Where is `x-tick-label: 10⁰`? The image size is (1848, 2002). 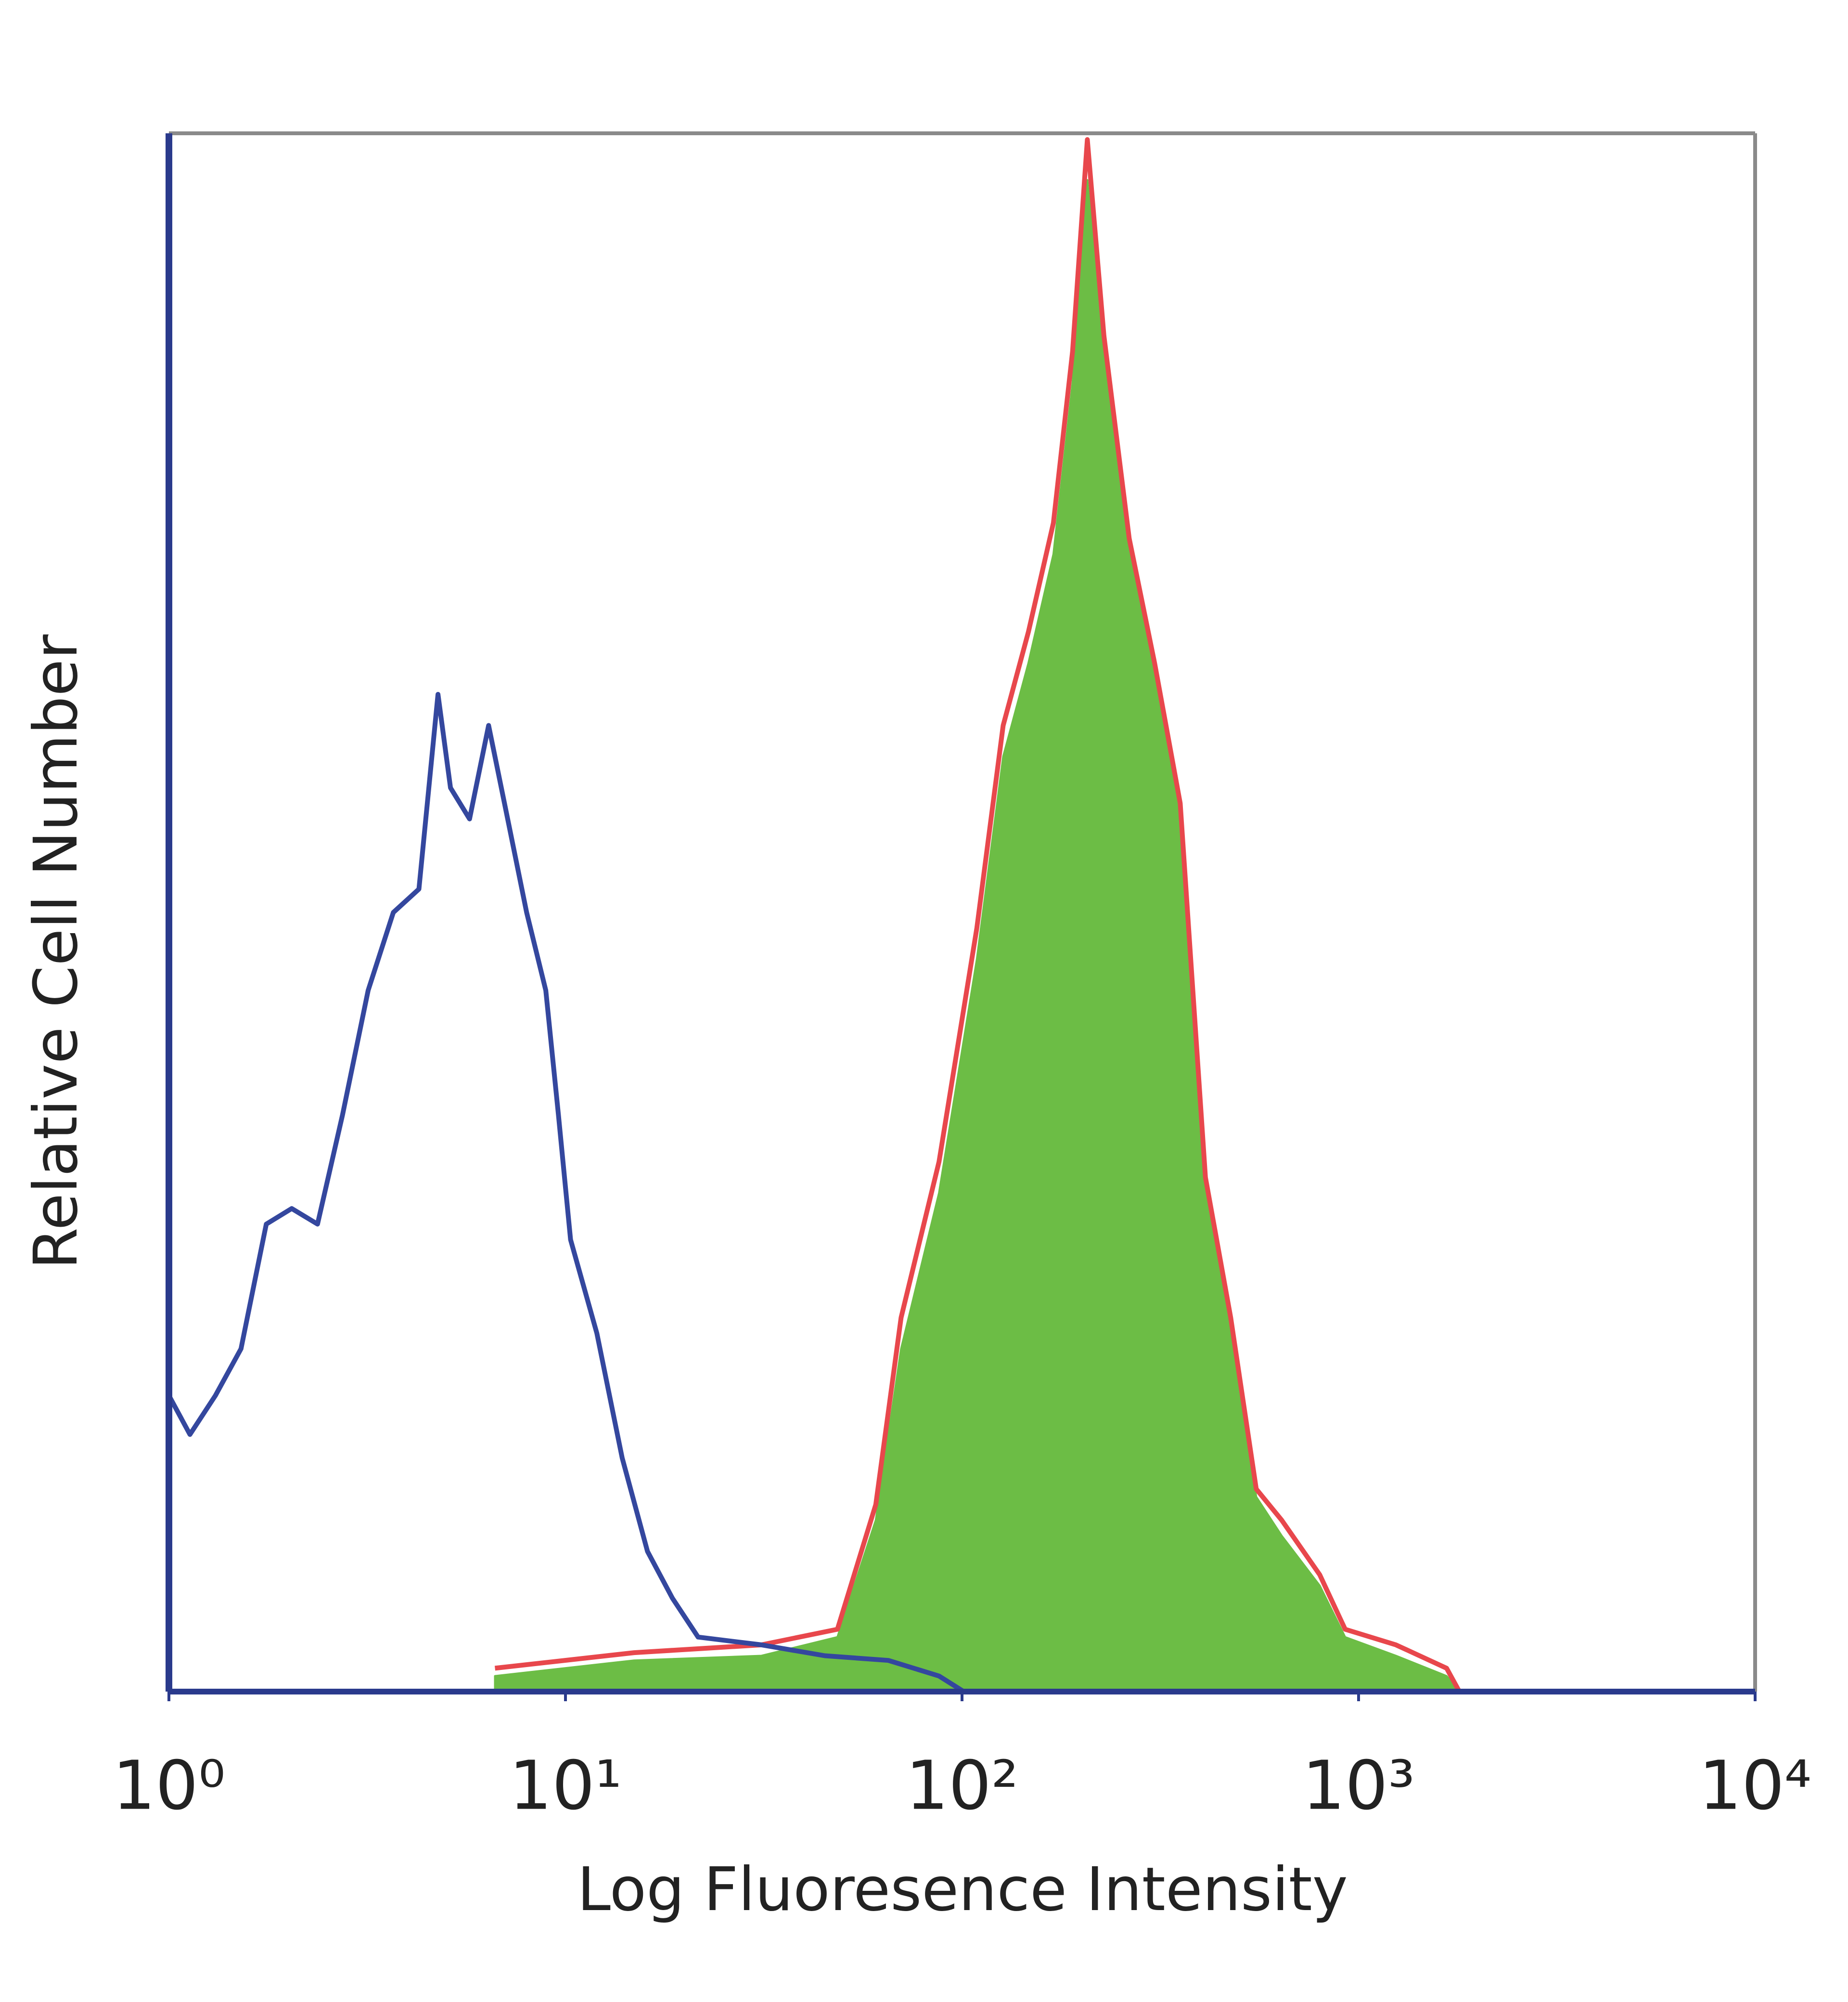 x-tick-label: 10⁰ is located at coordinates (169, 1786).